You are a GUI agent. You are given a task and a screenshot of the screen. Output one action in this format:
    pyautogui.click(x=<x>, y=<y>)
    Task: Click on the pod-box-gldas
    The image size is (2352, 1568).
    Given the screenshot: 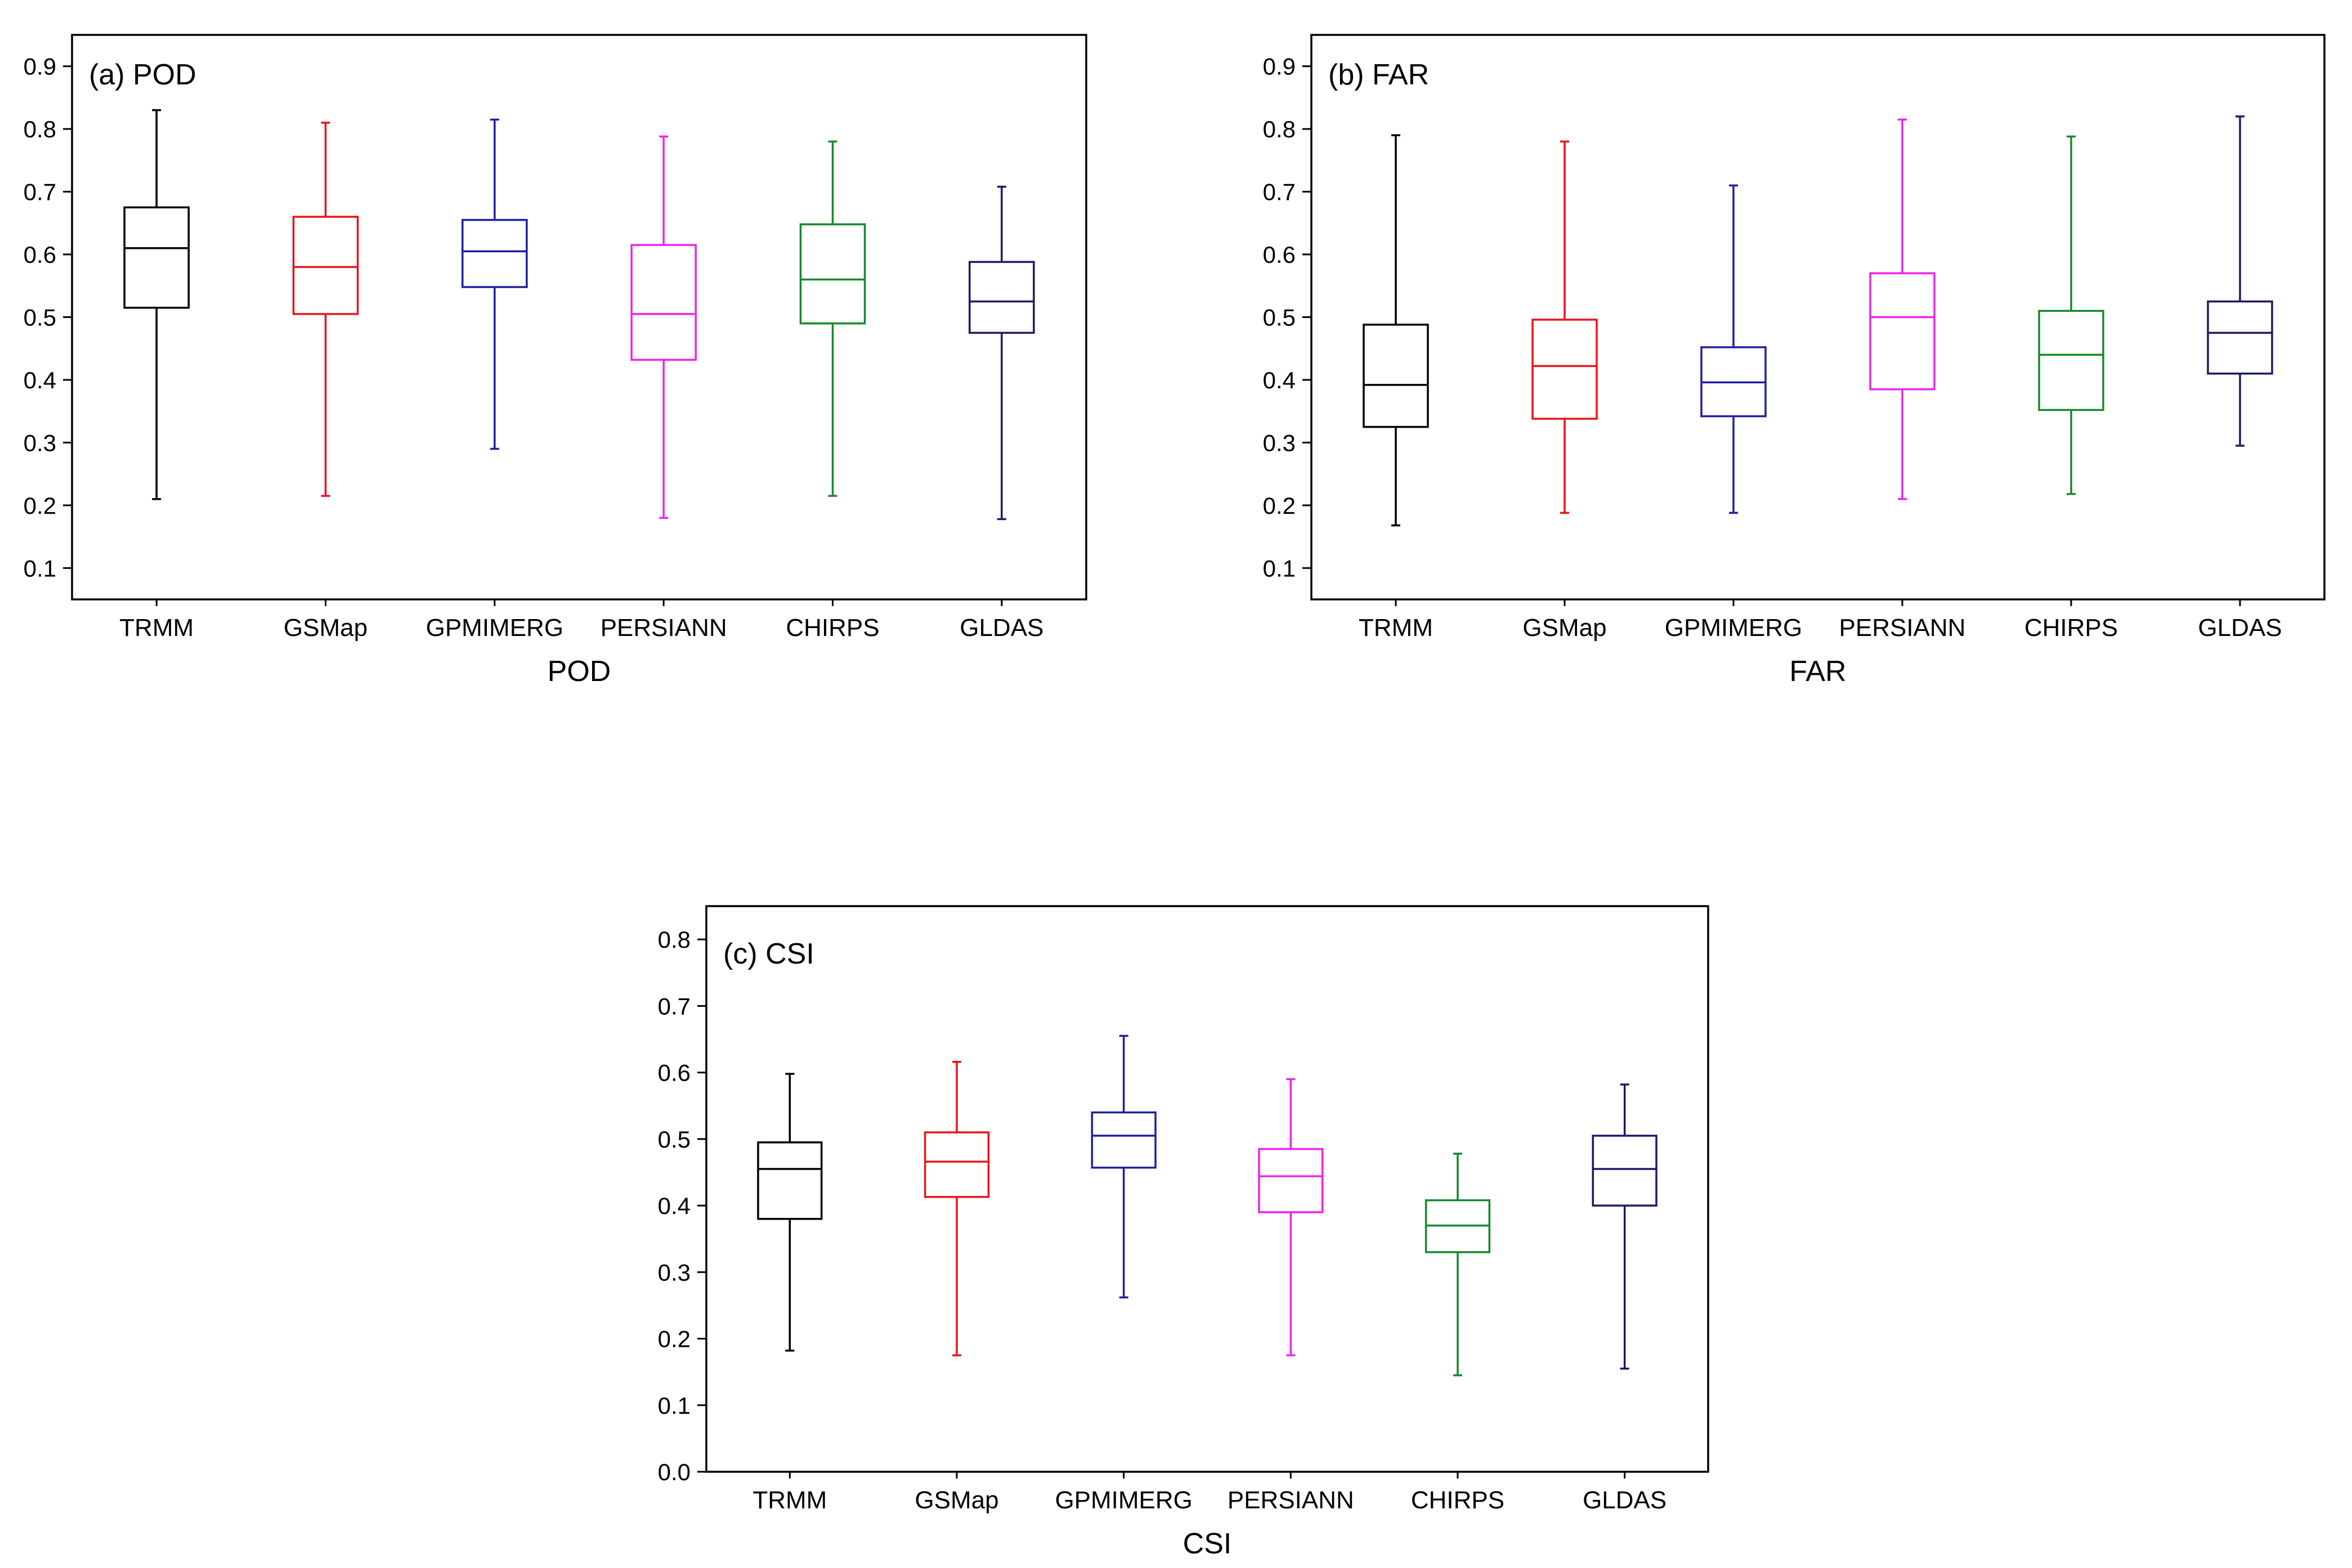 What is the action you would take?
    pyautogui.click(x=1002, y=353)
    